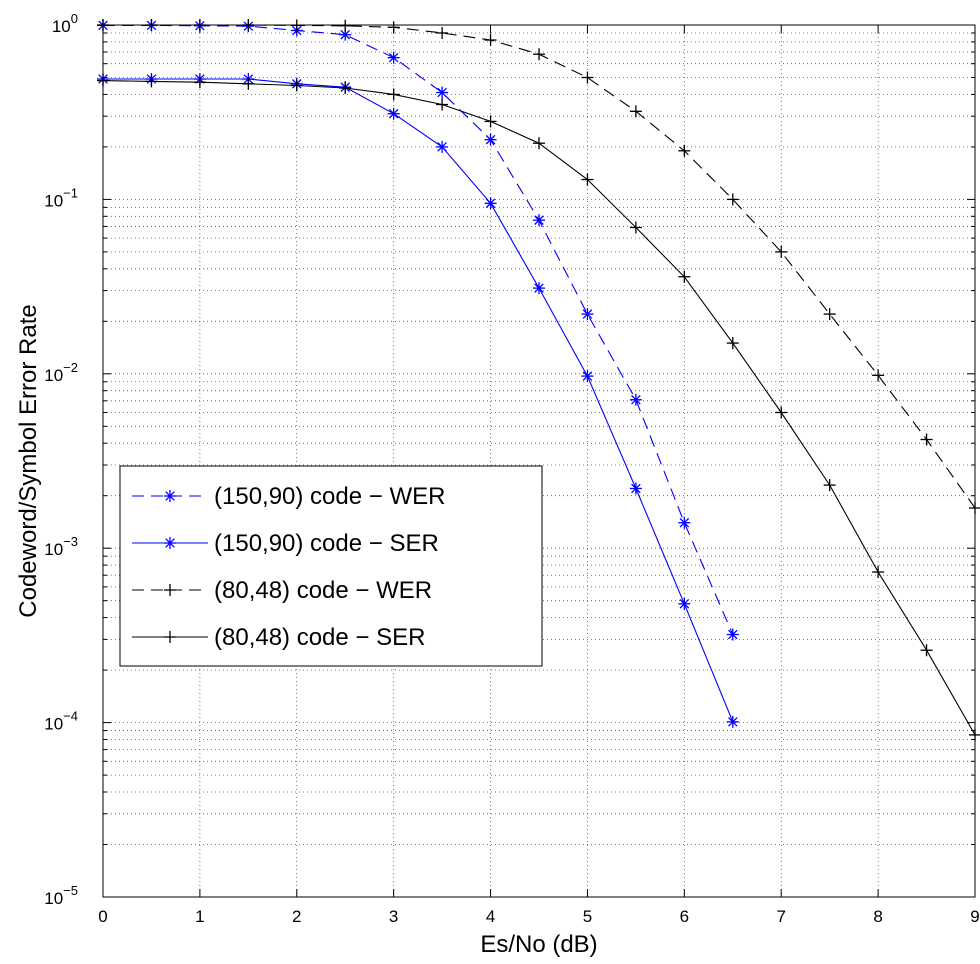 The height and width of the screenshot is (964, 980). I want to click on x-tick-label: 3, so click(393, 916).